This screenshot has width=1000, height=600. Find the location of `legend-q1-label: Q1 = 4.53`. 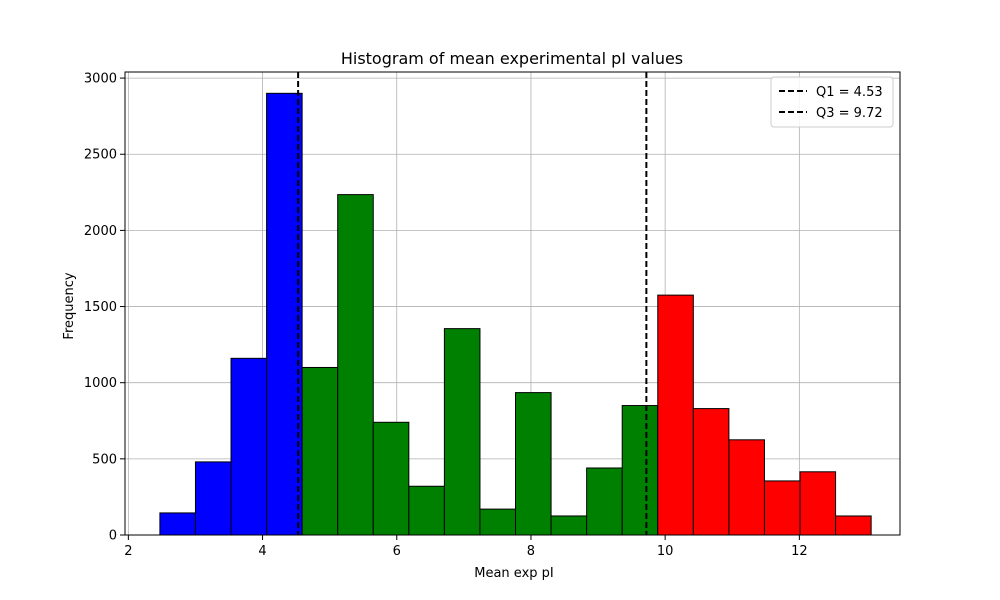

legend-q1-label: Q1 = 4.53 is located at coordinates (849, 92).